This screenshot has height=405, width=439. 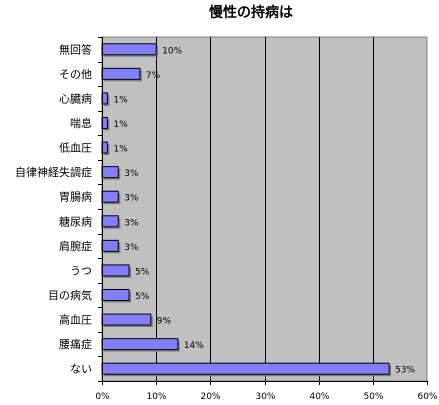 What do you see at coordinates (53, 172) in the screenshot?
I see `category-label: 自律神経失調症` at bounding box center [53, 172].